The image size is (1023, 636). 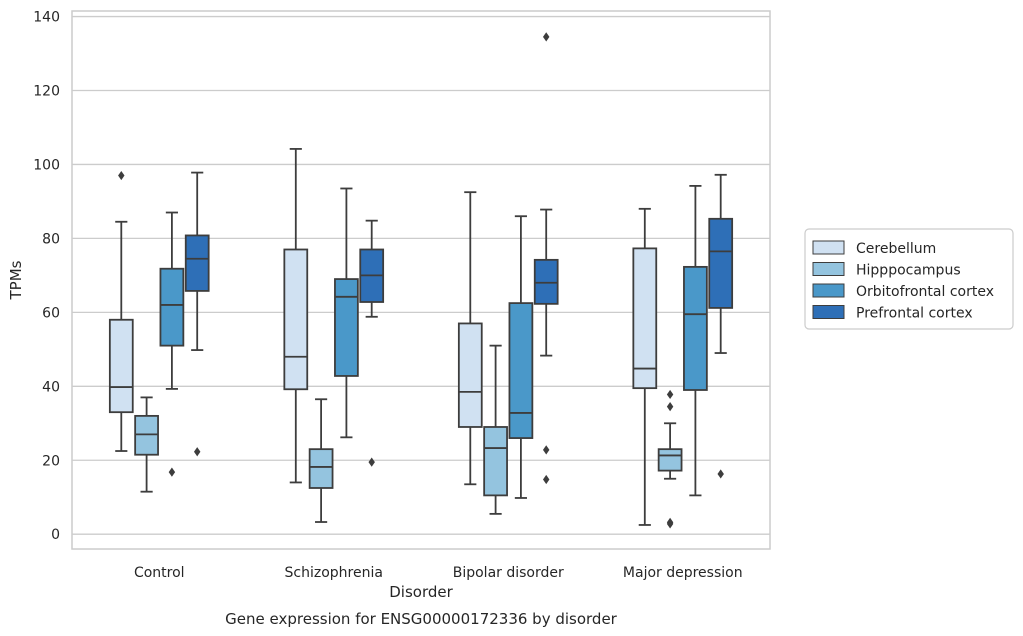 I want to click on legend-item: Orbitofrontal cortex, so click(x=903, y=291).